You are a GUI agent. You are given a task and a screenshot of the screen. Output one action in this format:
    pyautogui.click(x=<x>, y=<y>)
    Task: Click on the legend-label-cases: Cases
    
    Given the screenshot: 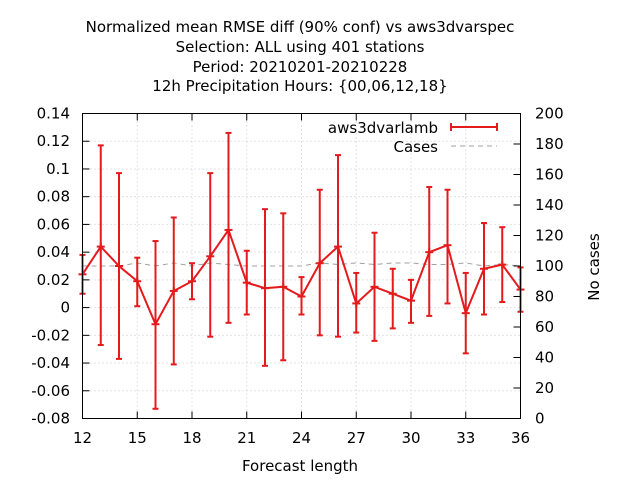 What is the action you would take?
    pyautogui.click(x=415, y=147)
    